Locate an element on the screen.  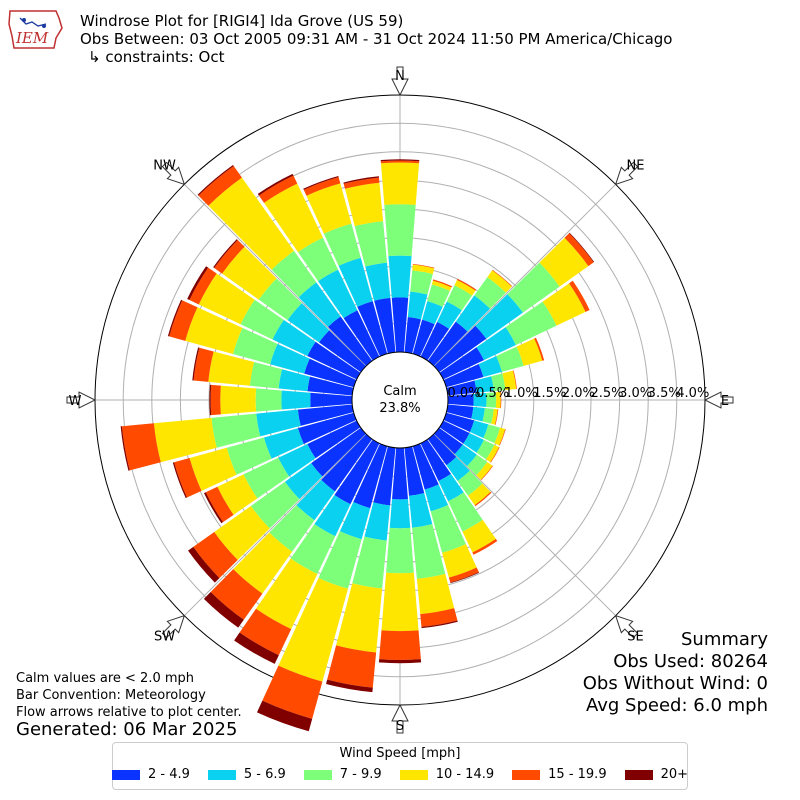
legend-item: 2 - 4.9 is located at coordinates (150, 774).